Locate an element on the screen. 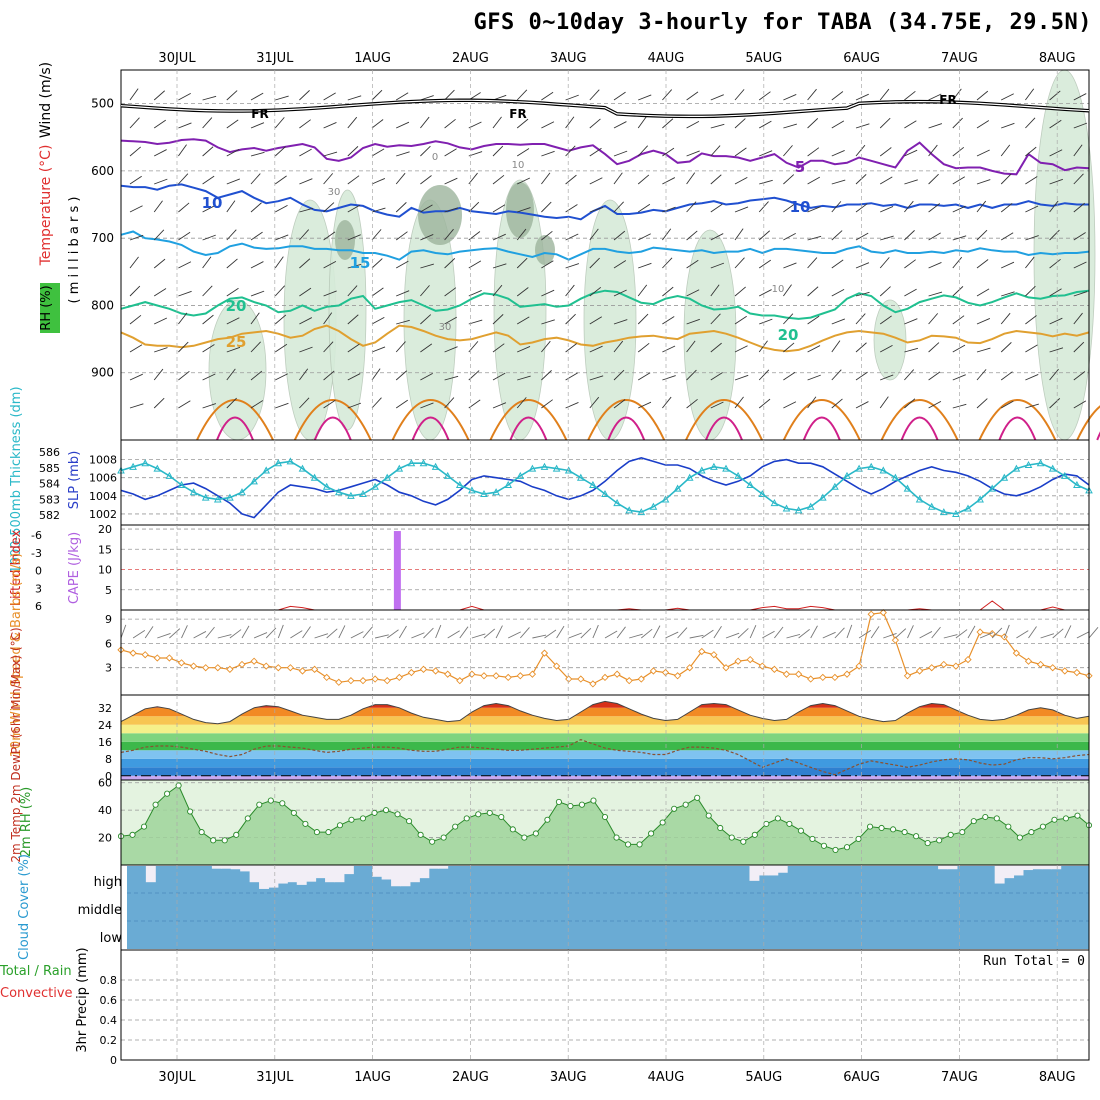 This screenshot has height=1100, width=1100. cape-tick-label: 15 is located at coordinates (105, 549).